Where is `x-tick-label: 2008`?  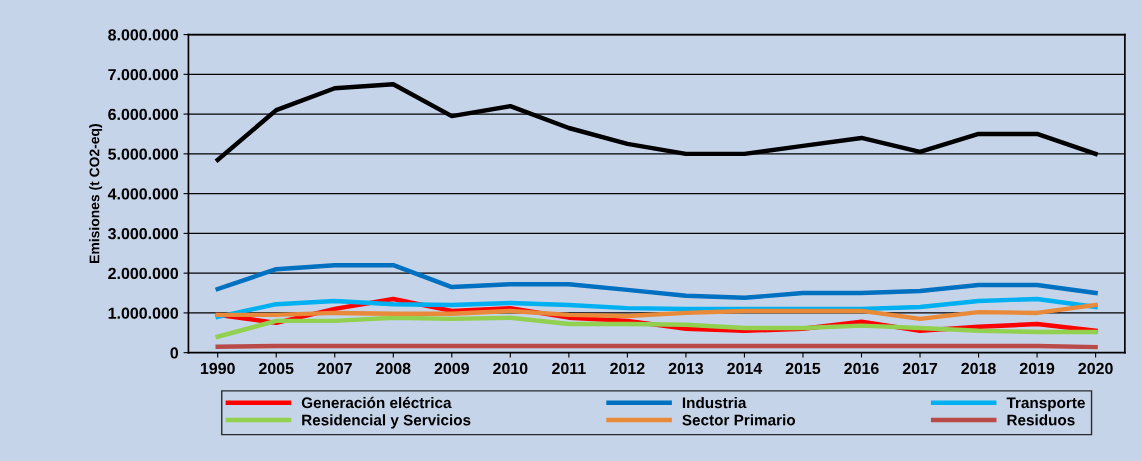 x-tick-label: 2008 is located at coordinates (393, 368).